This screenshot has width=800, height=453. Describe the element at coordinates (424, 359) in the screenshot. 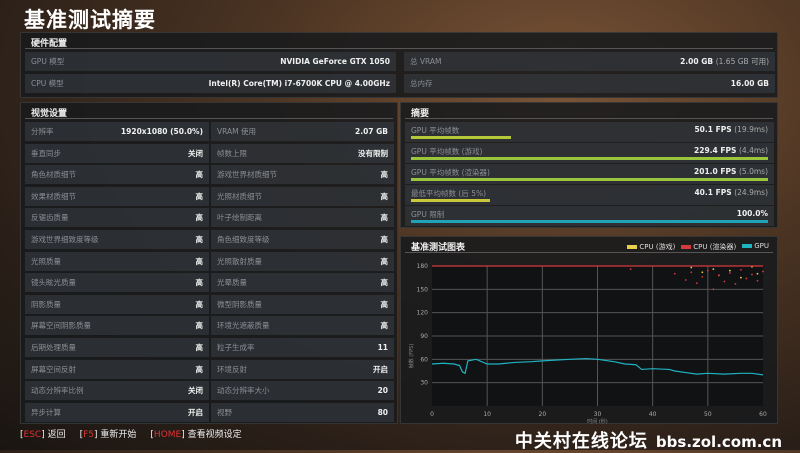

I see `y-tick-label: 60` at that location.